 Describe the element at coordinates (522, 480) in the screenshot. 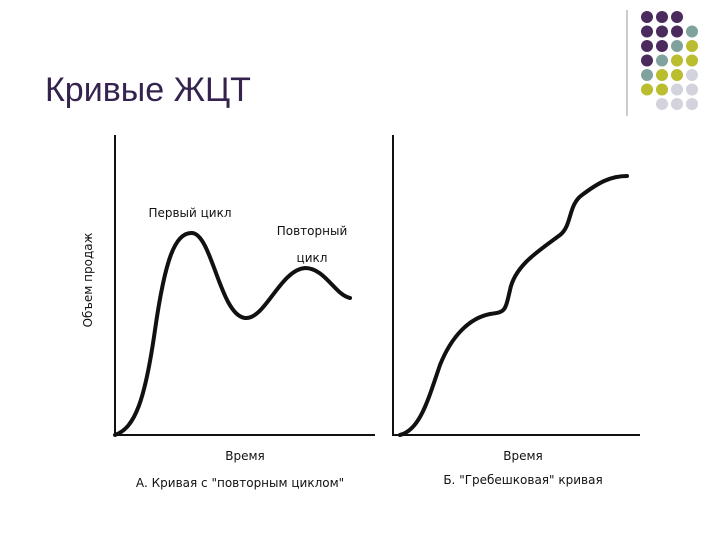

I see `caption: Б. "Гребешковая" кривая` at that location.